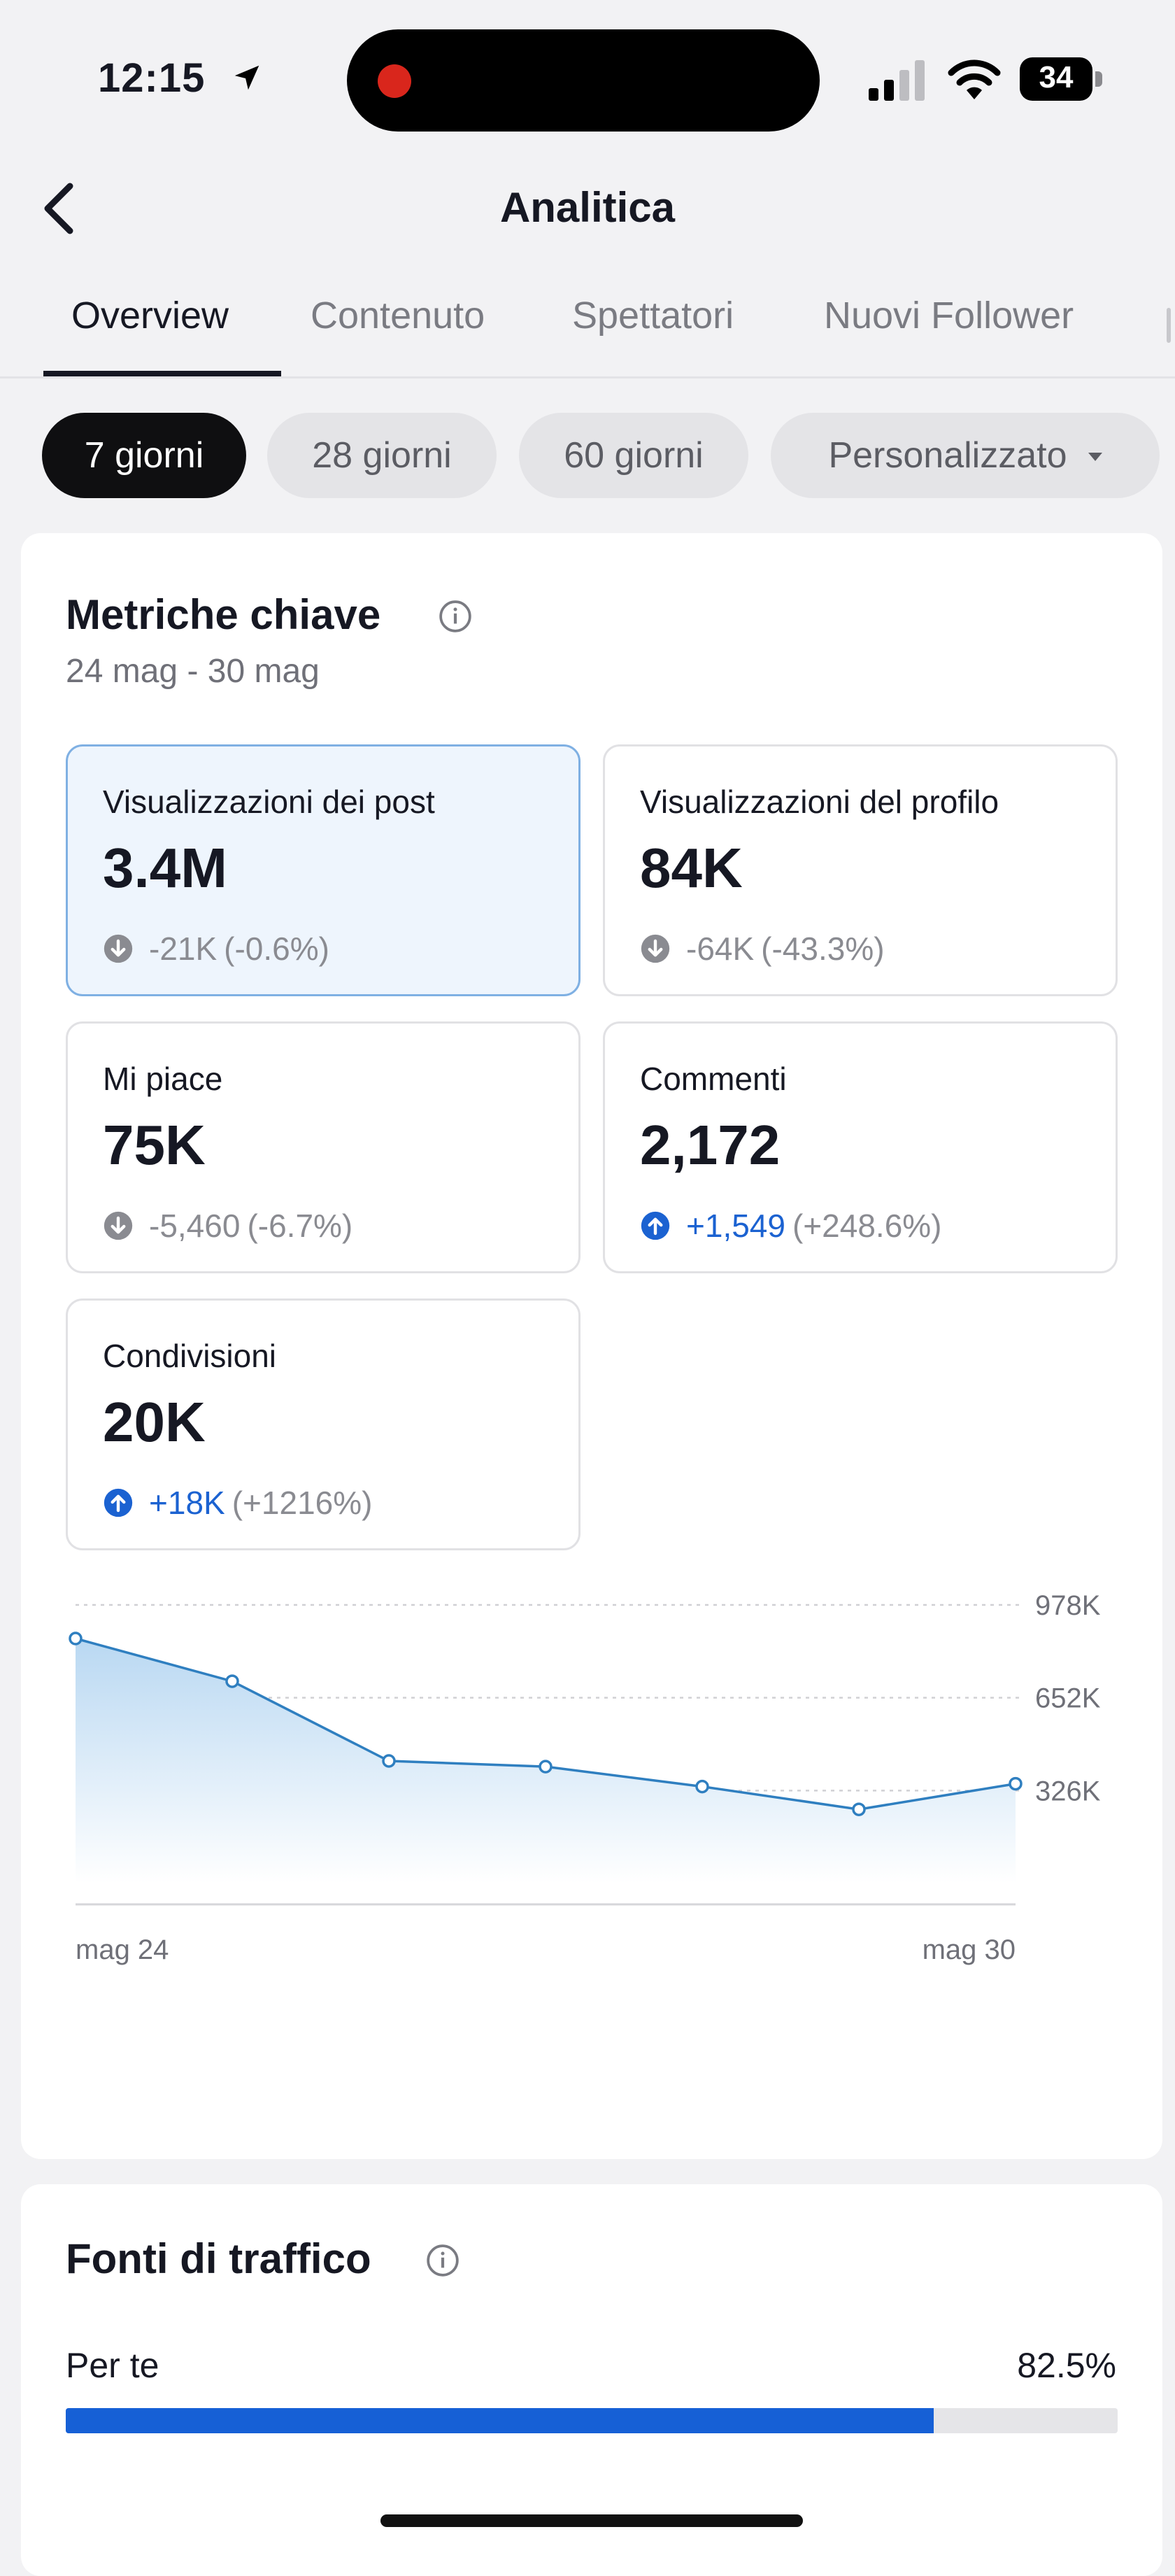  Describe the element at coordinates (710, 1145) in the screenshot. I see `metric-value: 2,172` at that location.